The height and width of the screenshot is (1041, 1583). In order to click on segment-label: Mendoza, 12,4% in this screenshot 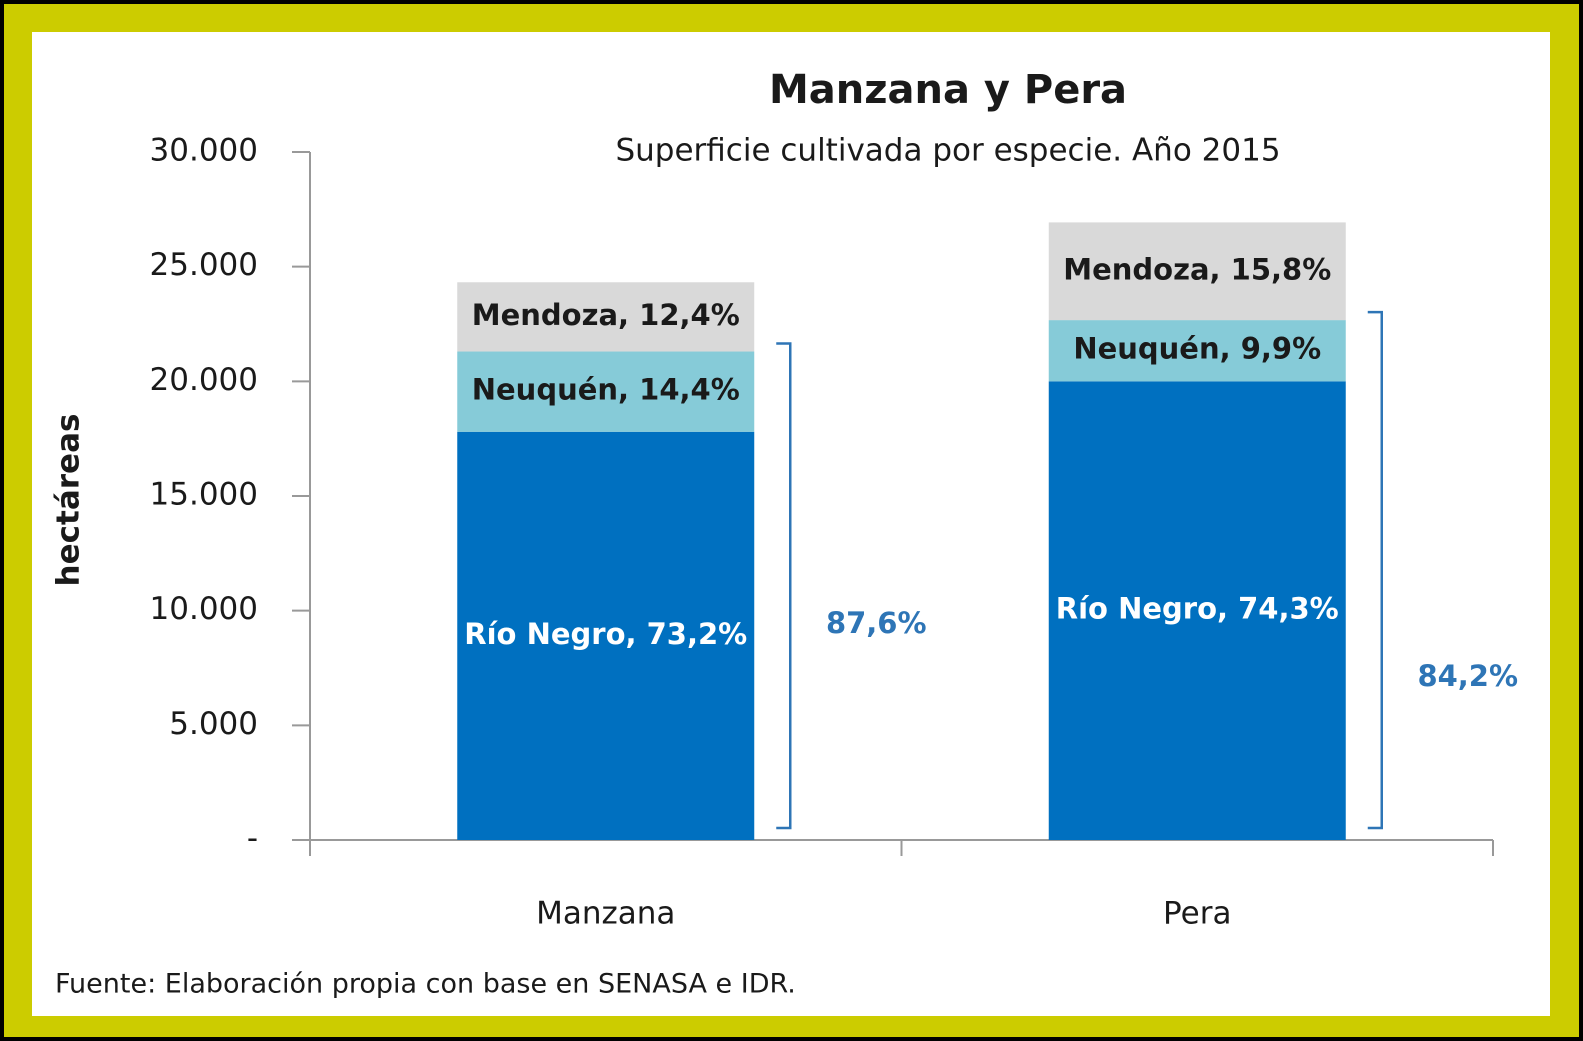, I will do `click(606, 315)`.